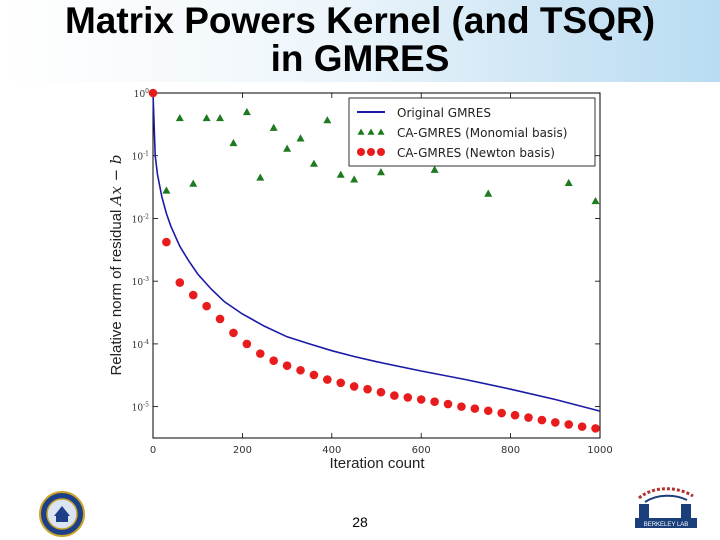 The image size is (720, 540). Describe the element at coordinates (140, 219) in the screenshot. I see `y-tick-label: 10⁻²` at that location.